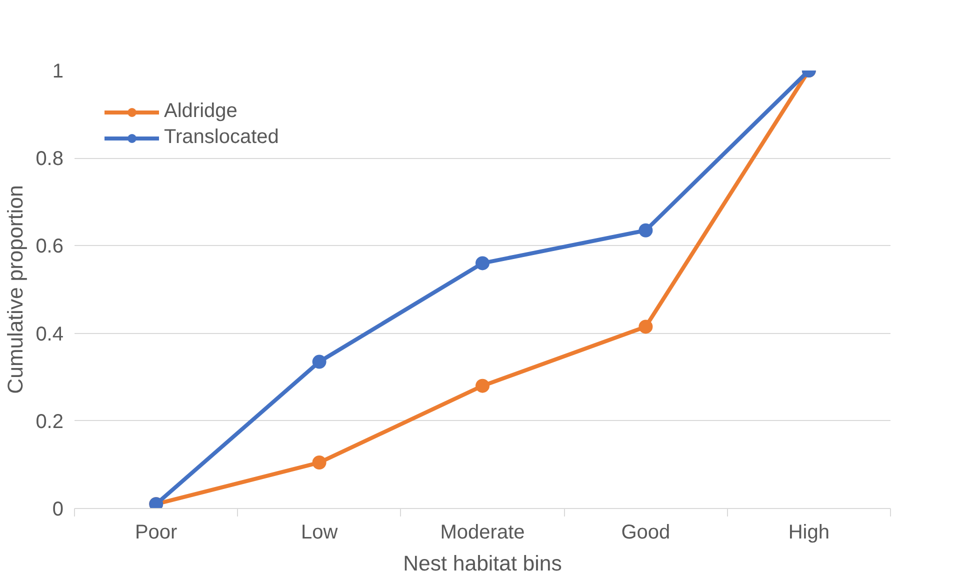 Image resolution: width=955 pixels, height=582 pixels. What do you see at coordinates (50, 421) in the screenshot?
I see `y-tick-label: 0.2` at bounding box center [50, 421].